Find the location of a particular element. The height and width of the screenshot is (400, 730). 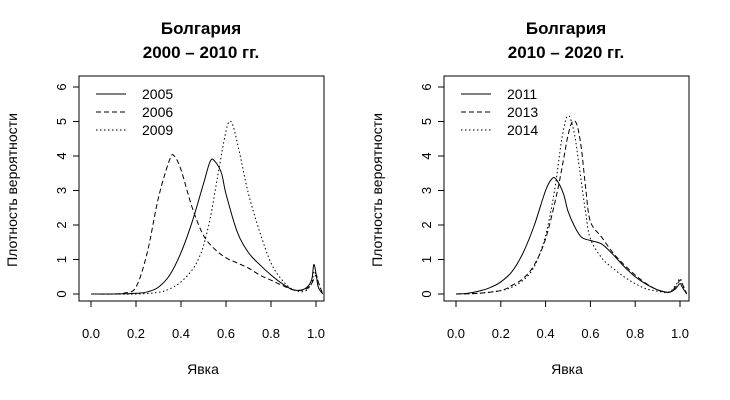

legend-label: 2009 is located at coordinates (157, 130).